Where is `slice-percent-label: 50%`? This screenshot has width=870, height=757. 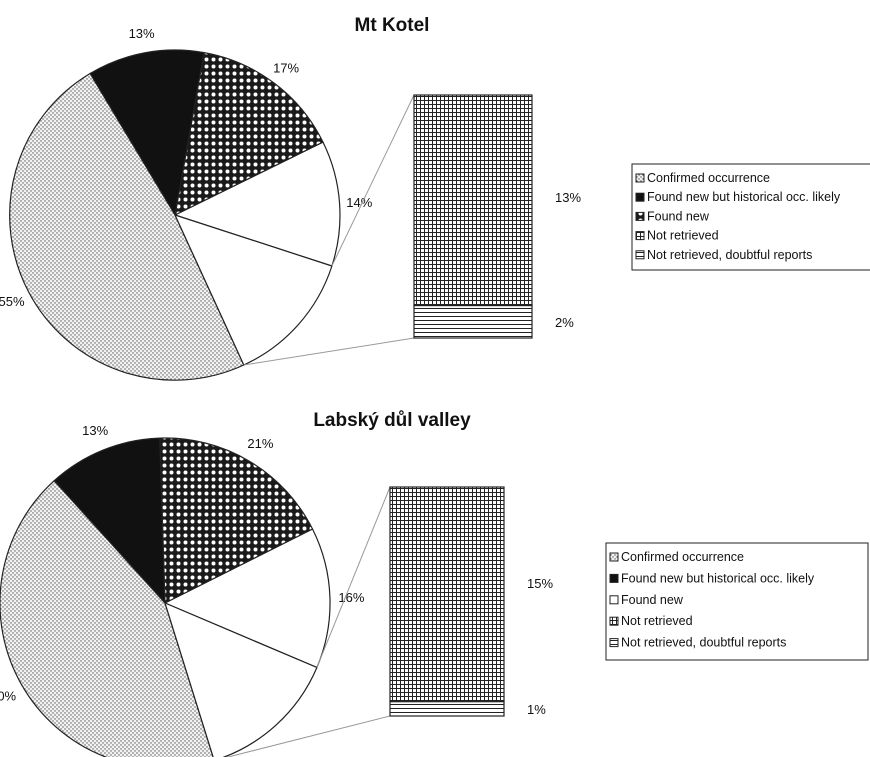 slice-percent-label: 50% is located at coordinates (8, 696).